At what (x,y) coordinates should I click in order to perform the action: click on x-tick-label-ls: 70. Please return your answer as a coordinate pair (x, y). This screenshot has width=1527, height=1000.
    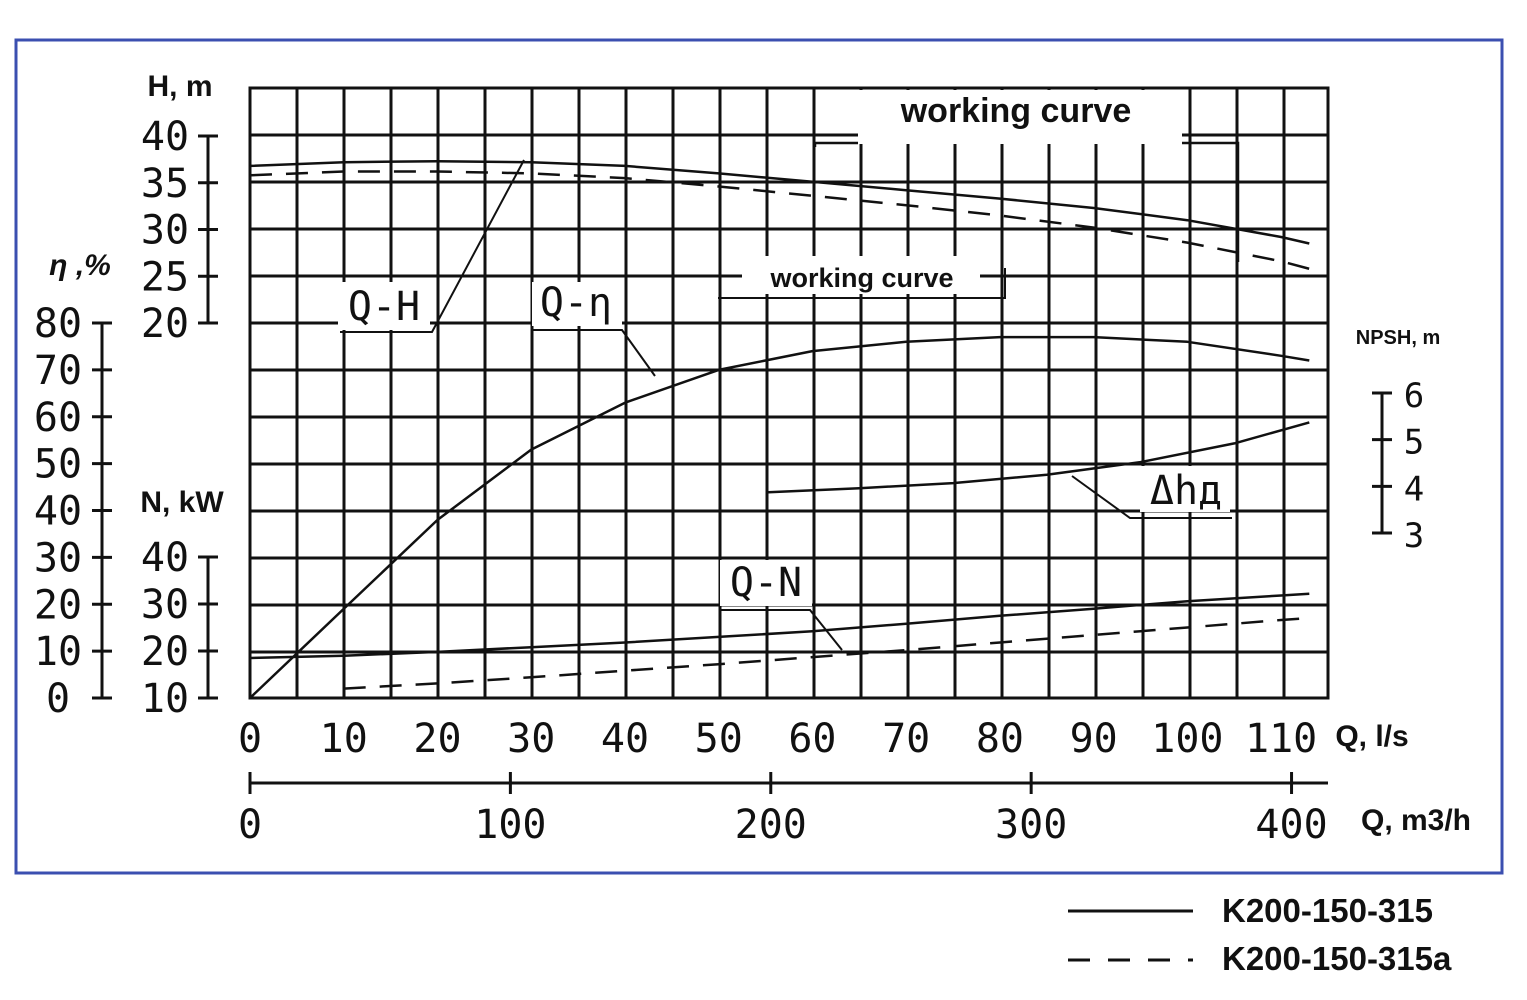
    Looking at the image, I should click on (906, 739).